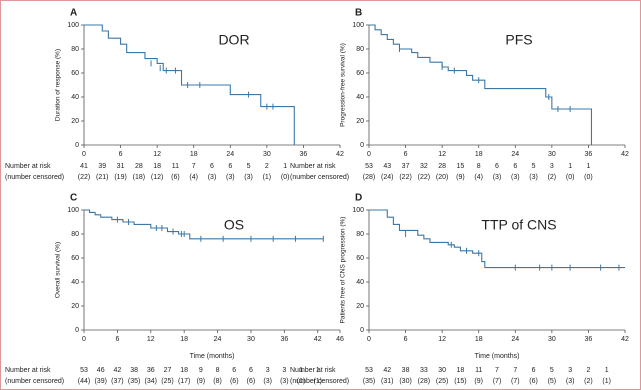 The height and width of the screenshot is (390, 641). I want to click on risk-number: 37, so click(406, 166).